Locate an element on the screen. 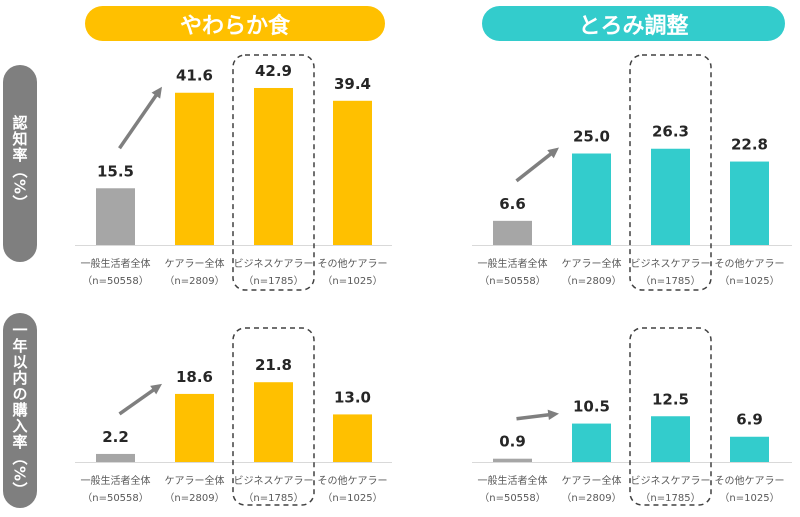 This screenshot has height=517, width=800. data-label: 6.6 is located at coordinates (512, 204).